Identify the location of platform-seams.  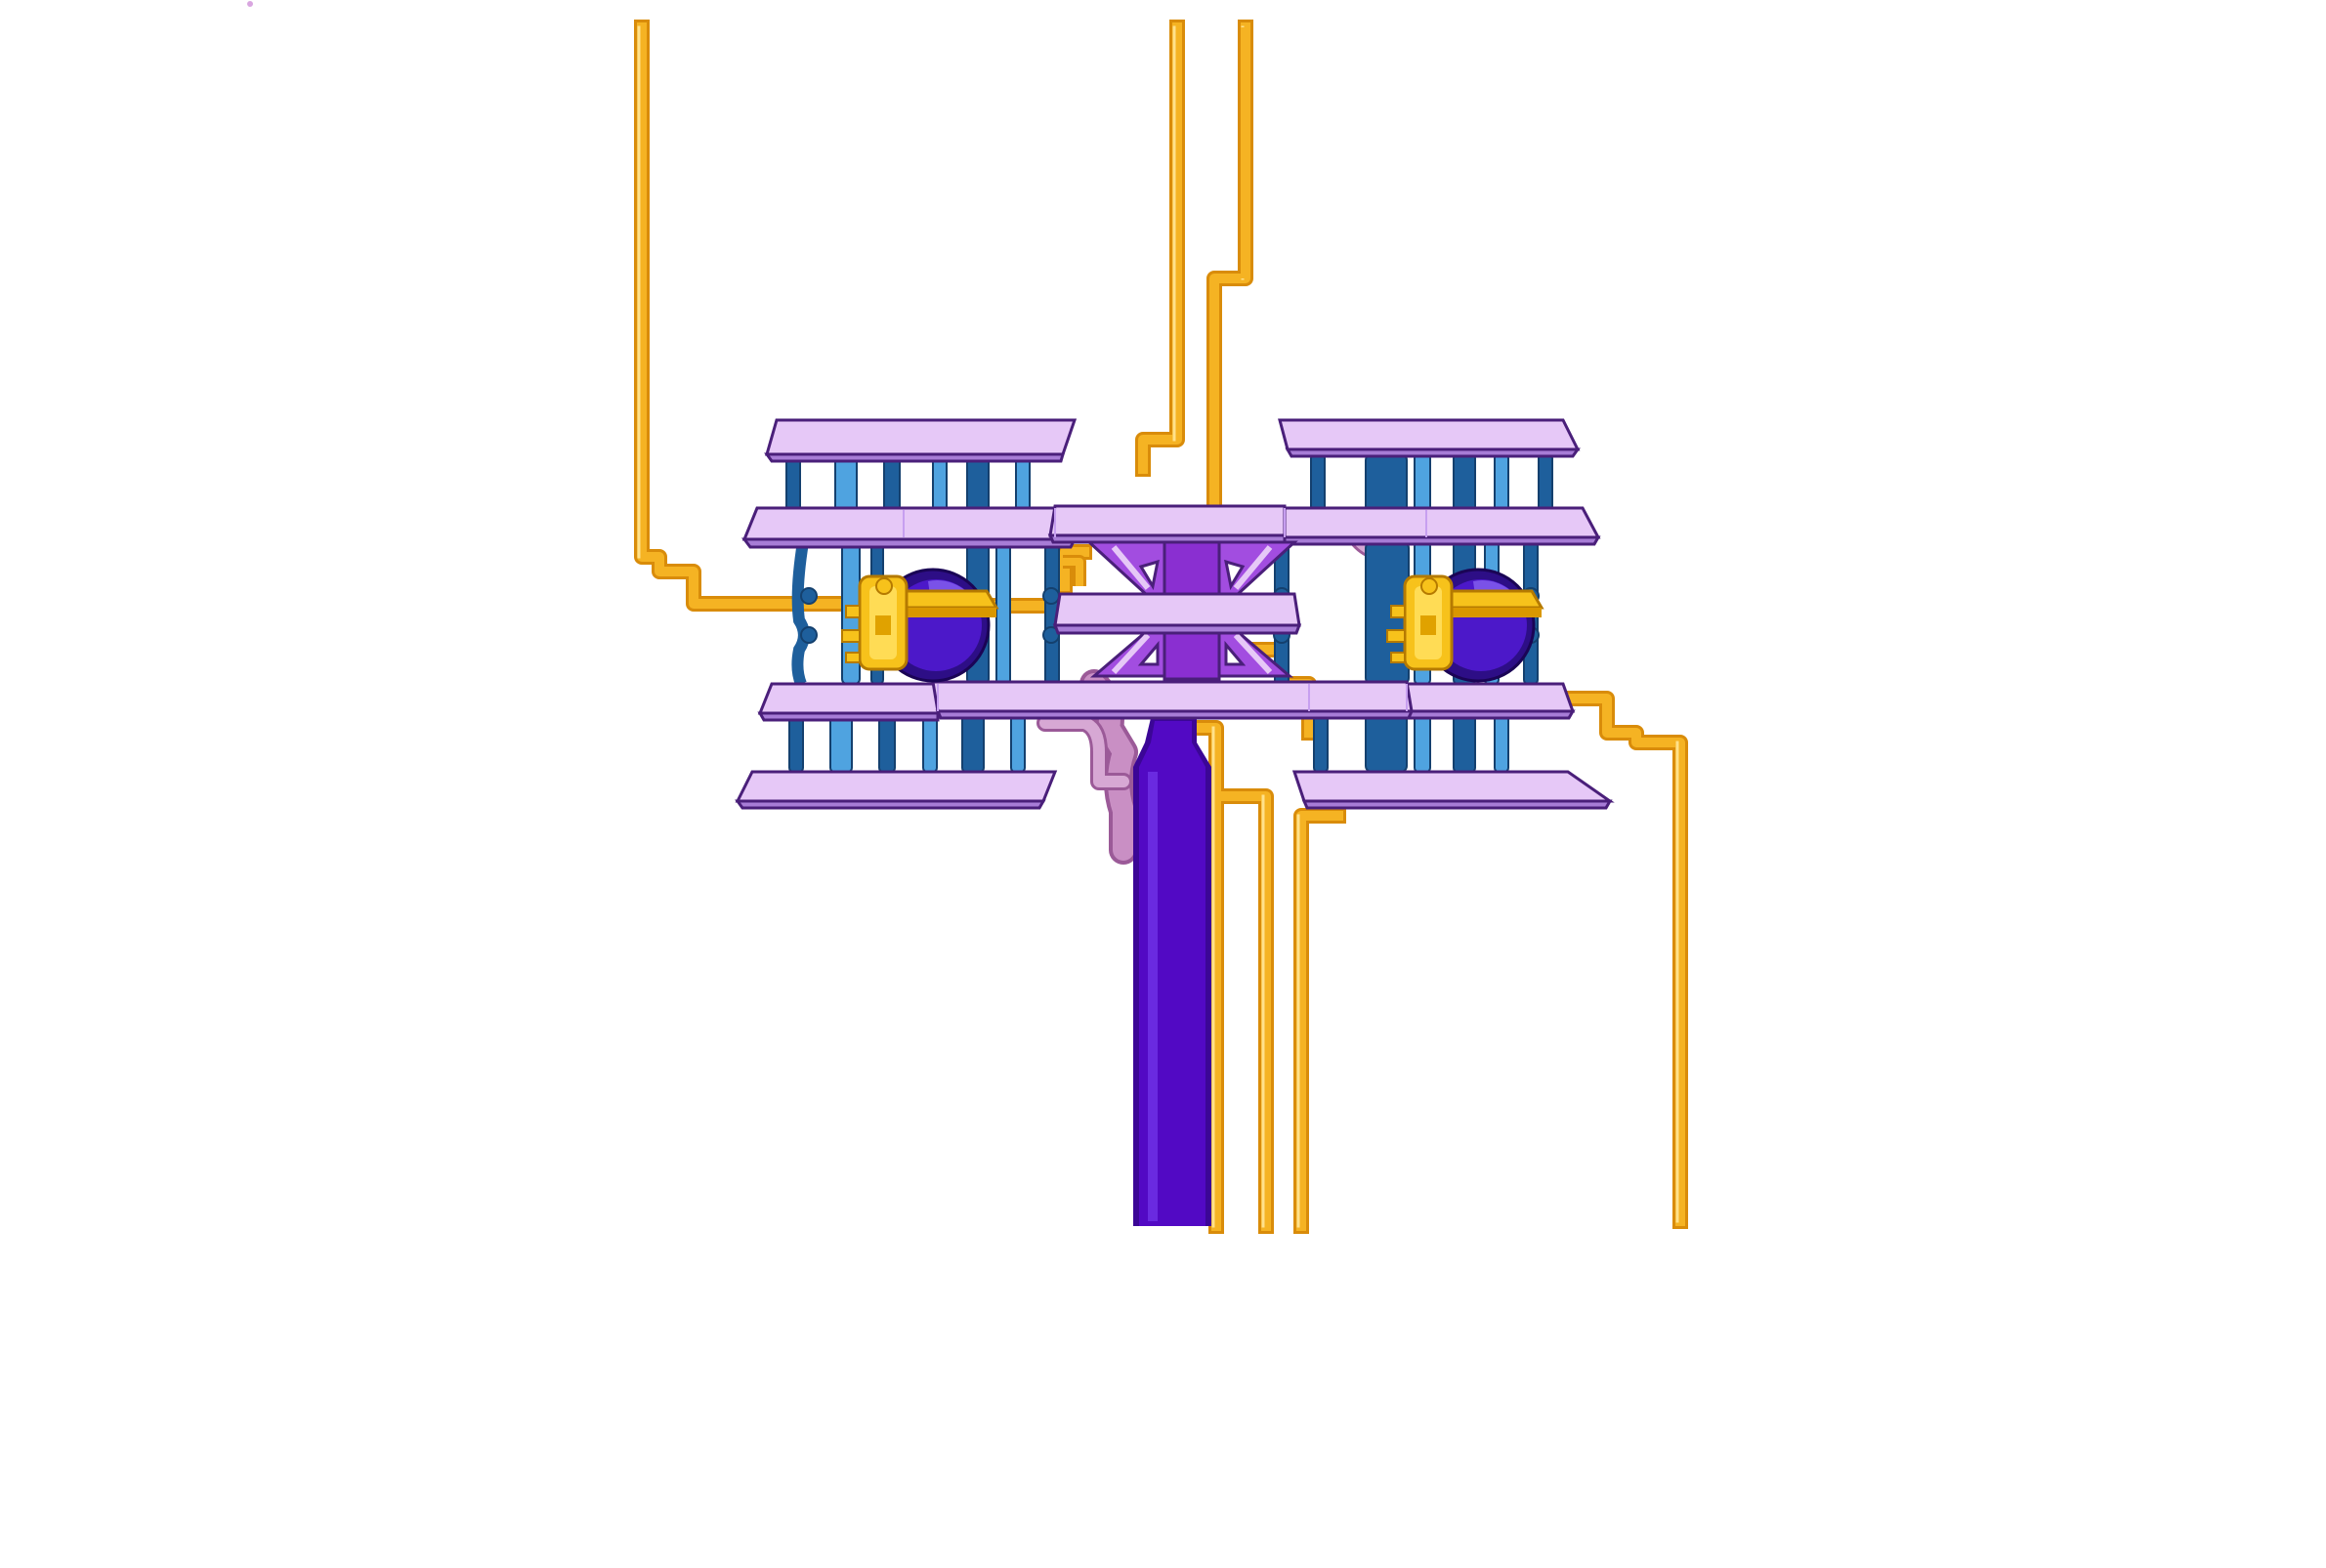
(1165, 609).